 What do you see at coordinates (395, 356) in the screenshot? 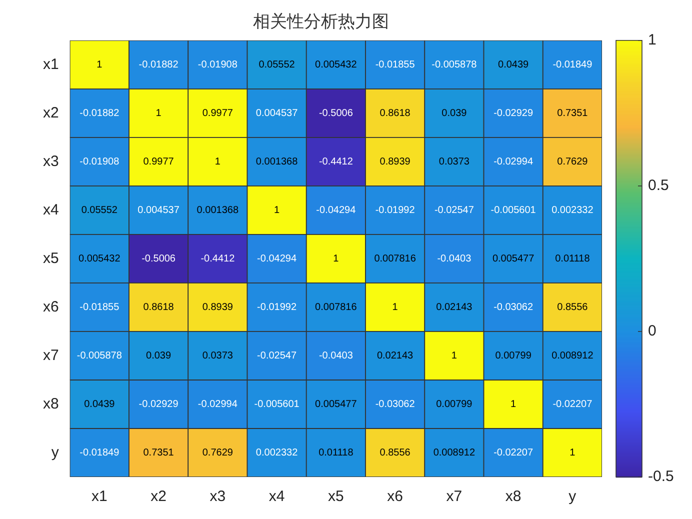
I see `data-label: 0.02143` at bounding box center [395, 356].